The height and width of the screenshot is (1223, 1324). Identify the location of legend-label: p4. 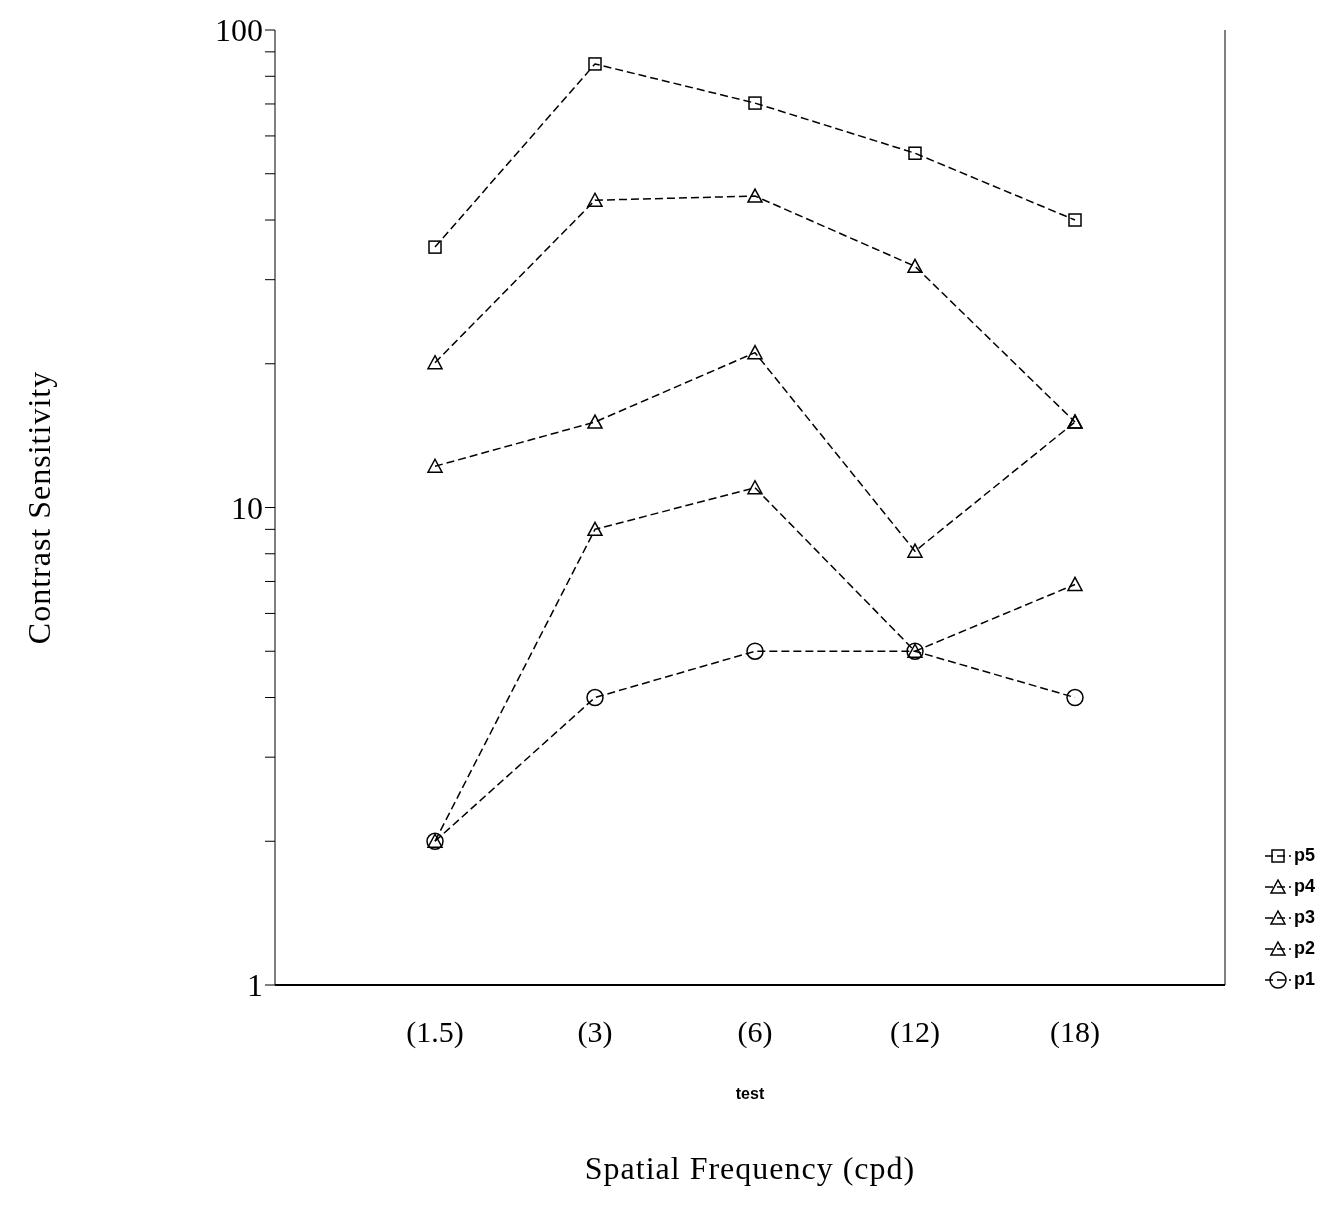
(1304, 886).